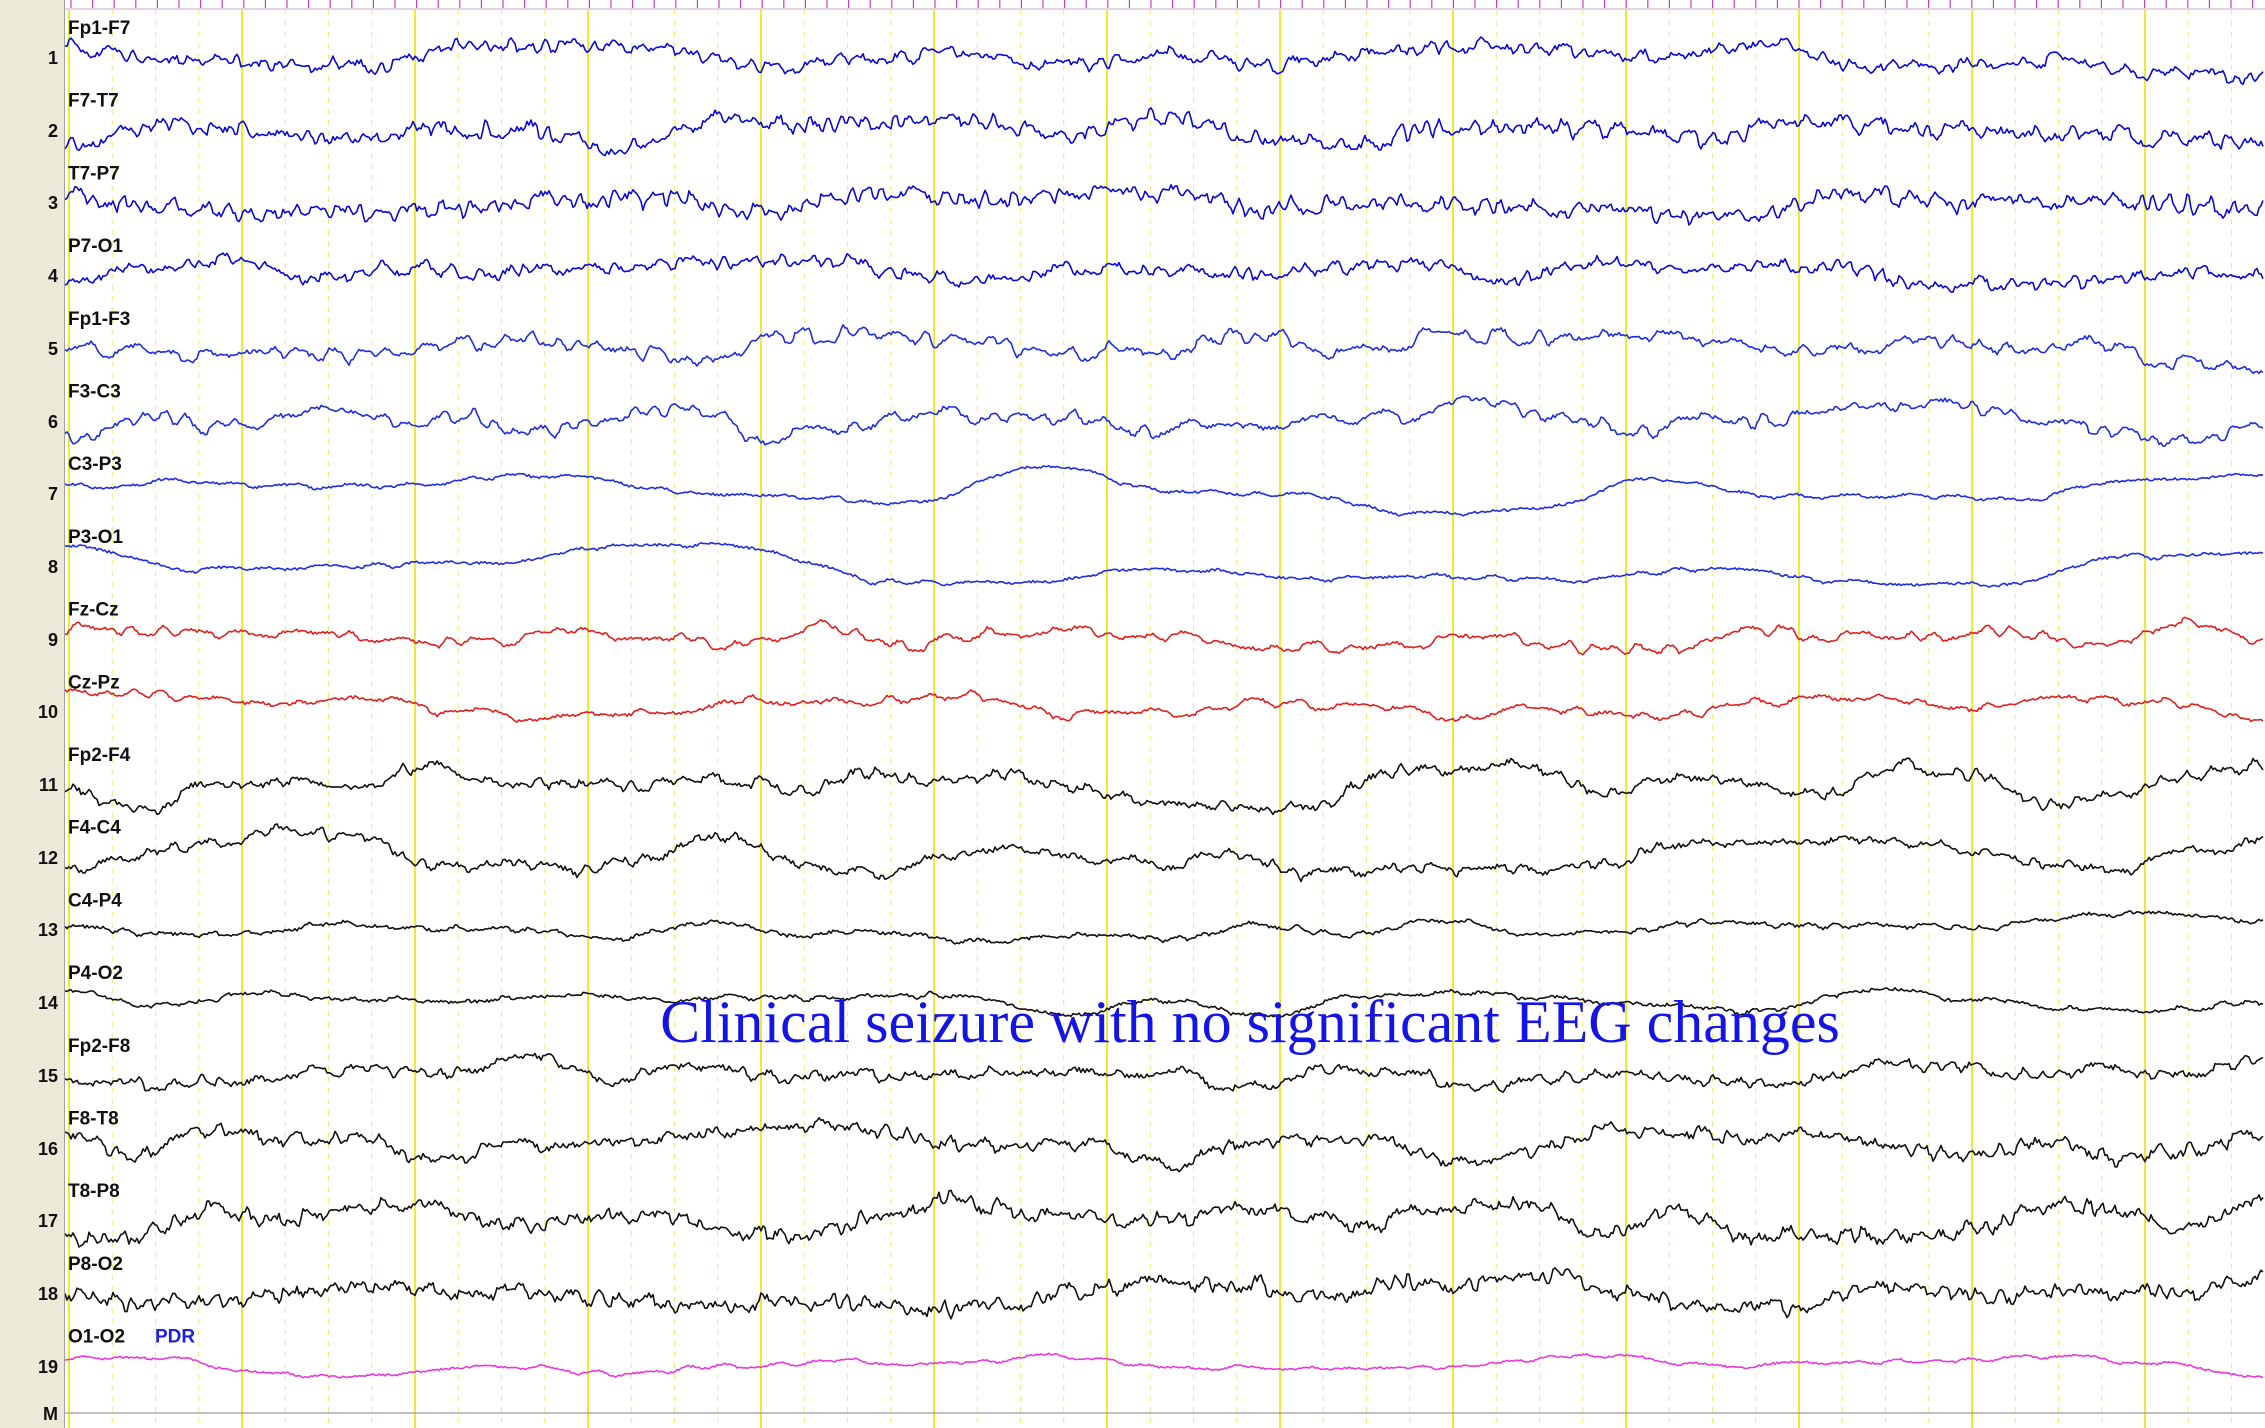 The image size is (2265, 1428). Describe the element at coordinates (95, 464) in the screenshot. I see `channel-label: C3-P3` at that location.